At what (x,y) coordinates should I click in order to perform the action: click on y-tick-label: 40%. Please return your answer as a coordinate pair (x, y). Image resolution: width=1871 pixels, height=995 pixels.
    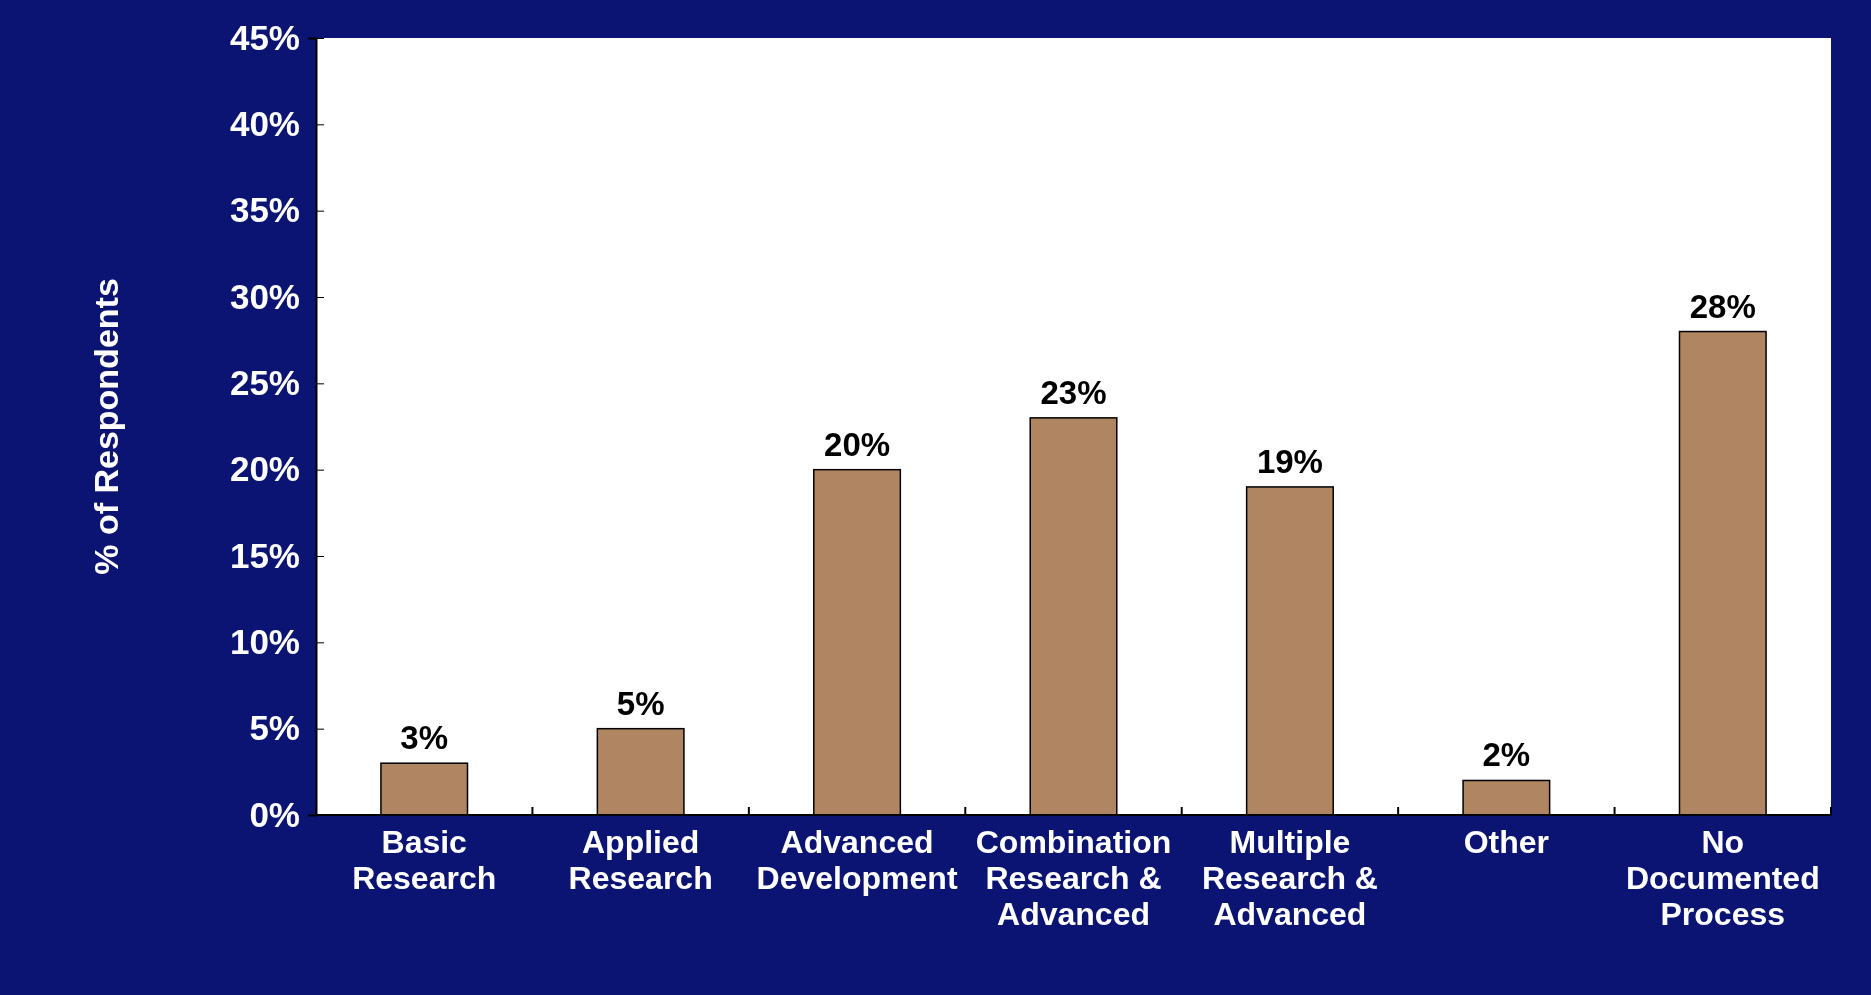
    Looking at the image, I should click on (264, 124).